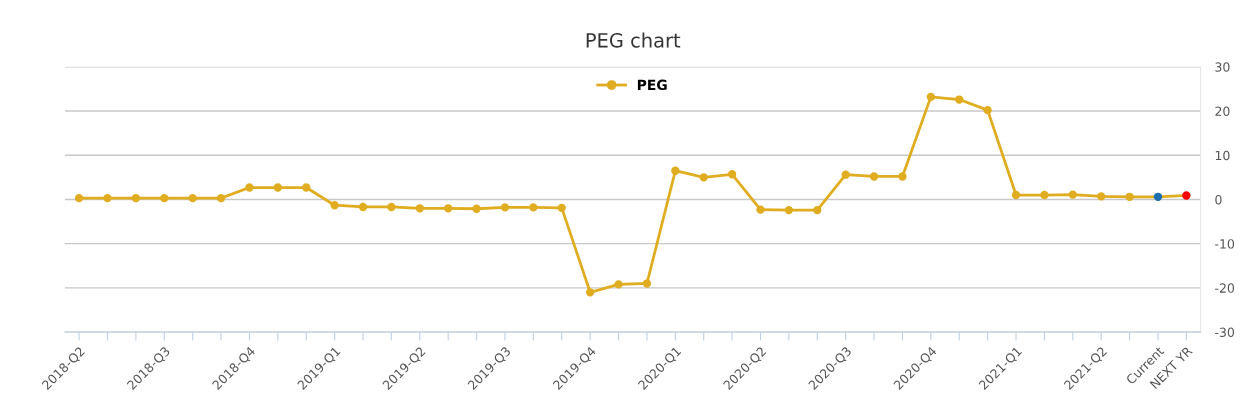 Image resolution: width=1248 pixels, height=405 pixels. I want to click on legend-label: PEG, so click(652, 85).